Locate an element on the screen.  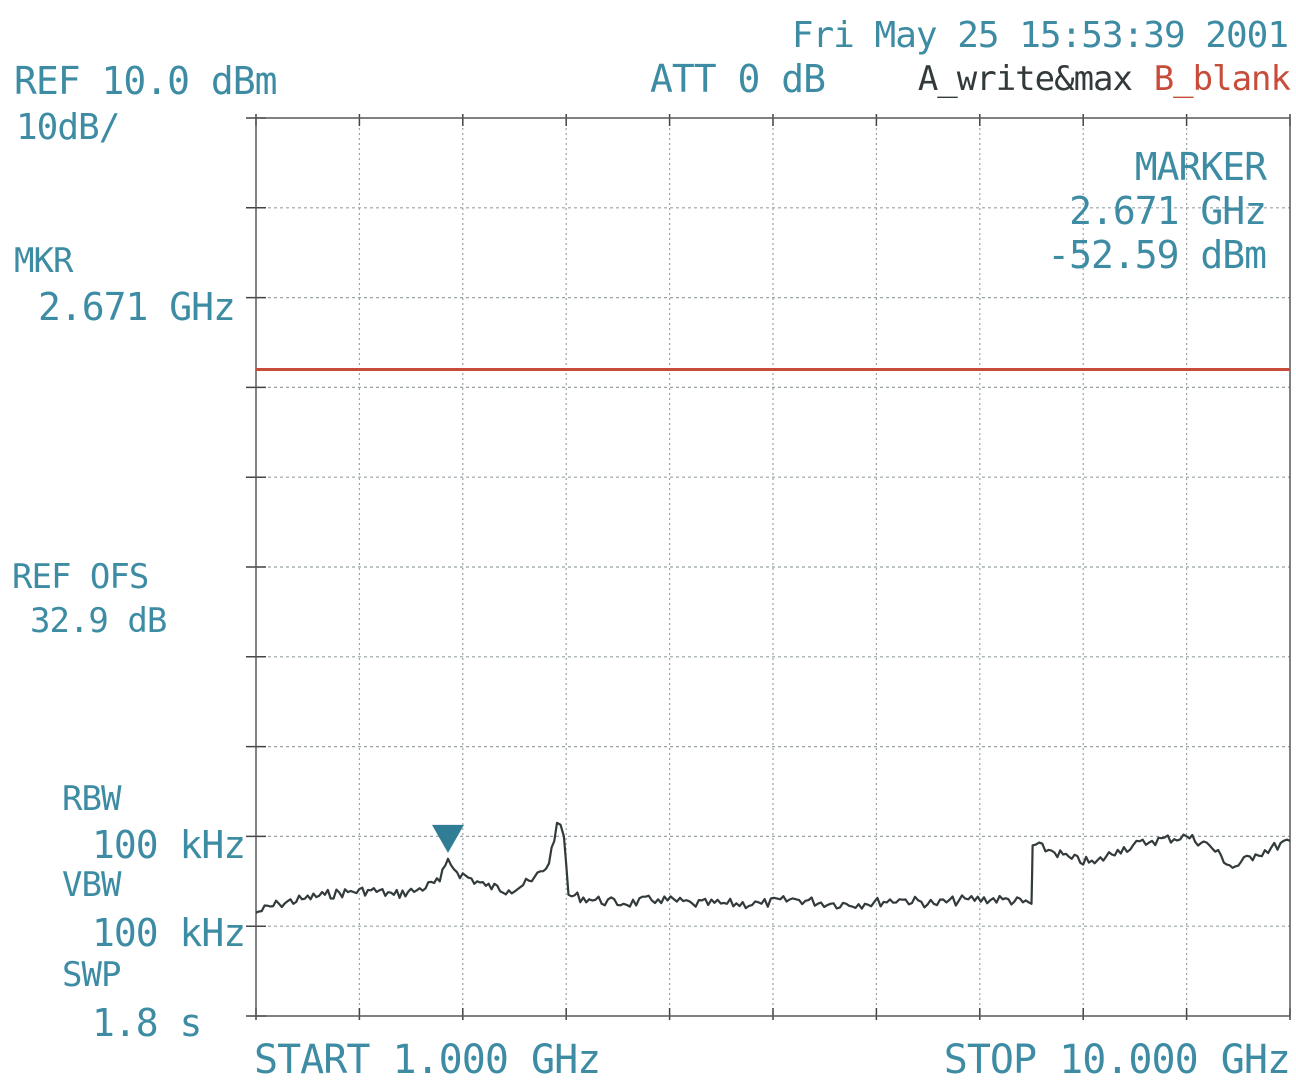
mkr-label: MKR is located at coordinates (43, 261).